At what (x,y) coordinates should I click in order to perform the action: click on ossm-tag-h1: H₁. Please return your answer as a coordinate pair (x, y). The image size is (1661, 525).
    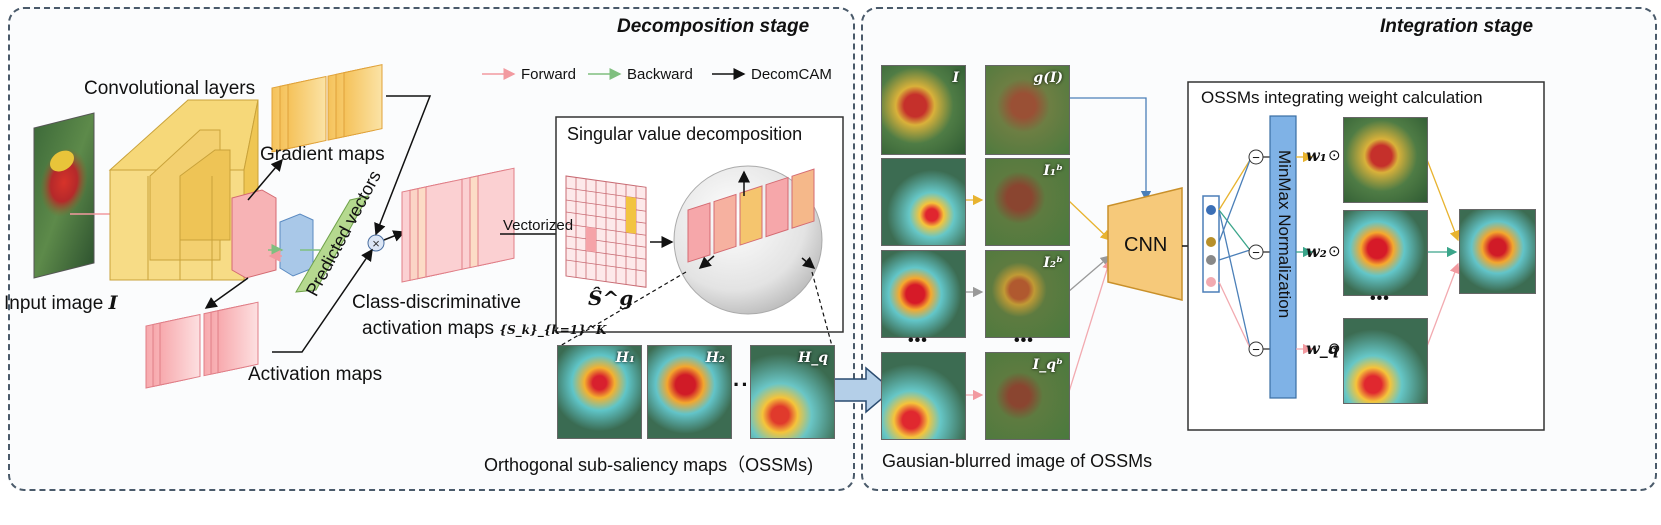
    Looking at the image, I should click on (625, 358).